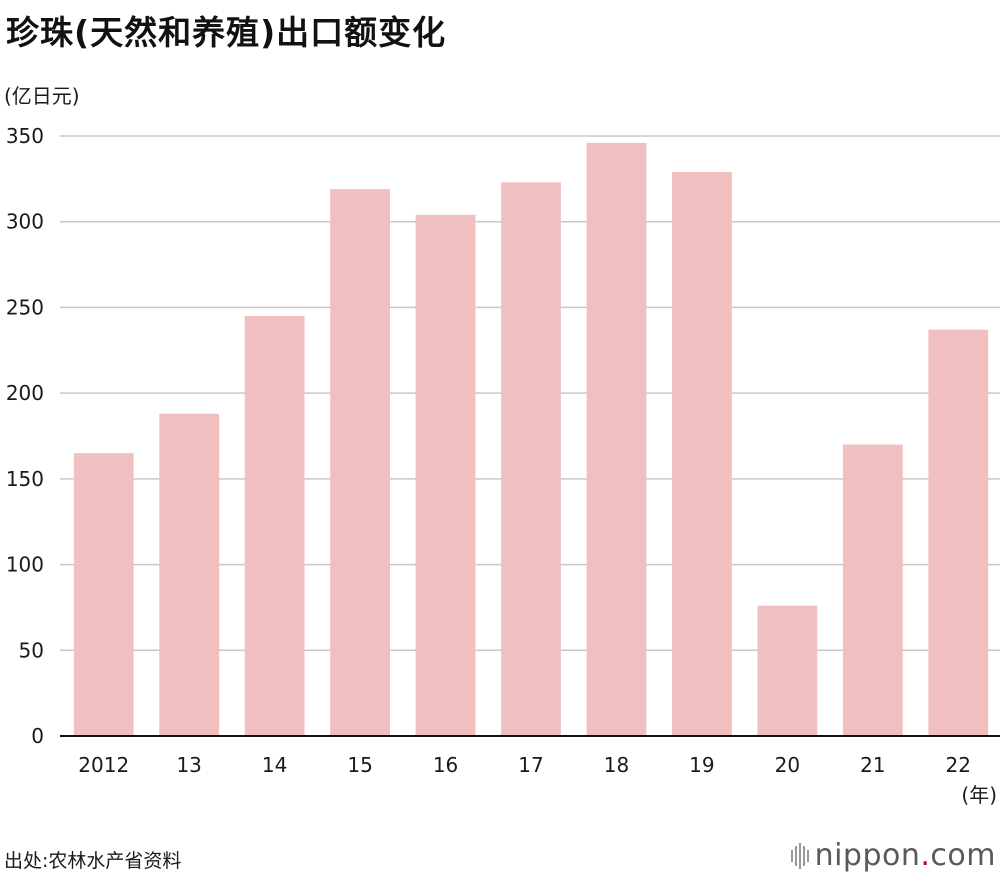 Image resolution: width=1000 pixels, height=880 pixels. Describe the element at coordinates (872, 765) in the screenshot. I see `x-tick-label: 21` at that location.